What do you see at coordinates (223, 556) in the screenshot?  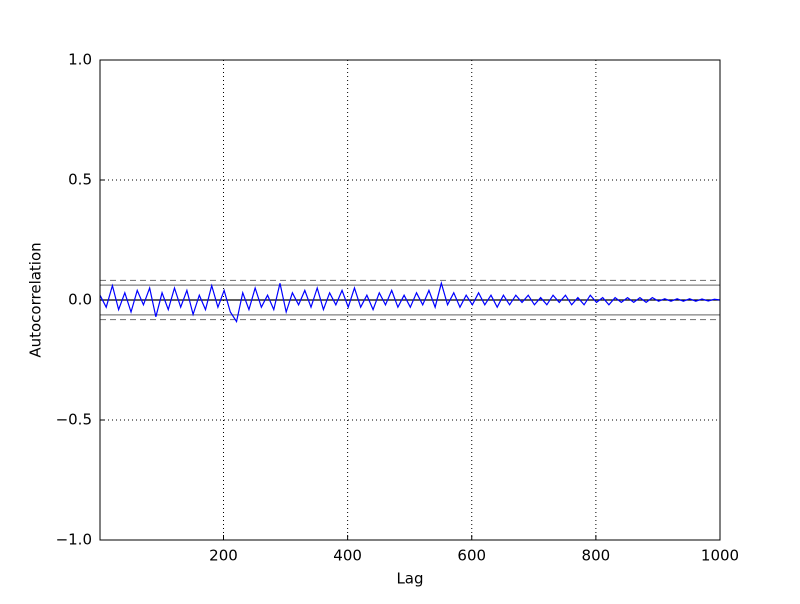 I see `x-tick-label: 200` at bounding box center [223, 556].